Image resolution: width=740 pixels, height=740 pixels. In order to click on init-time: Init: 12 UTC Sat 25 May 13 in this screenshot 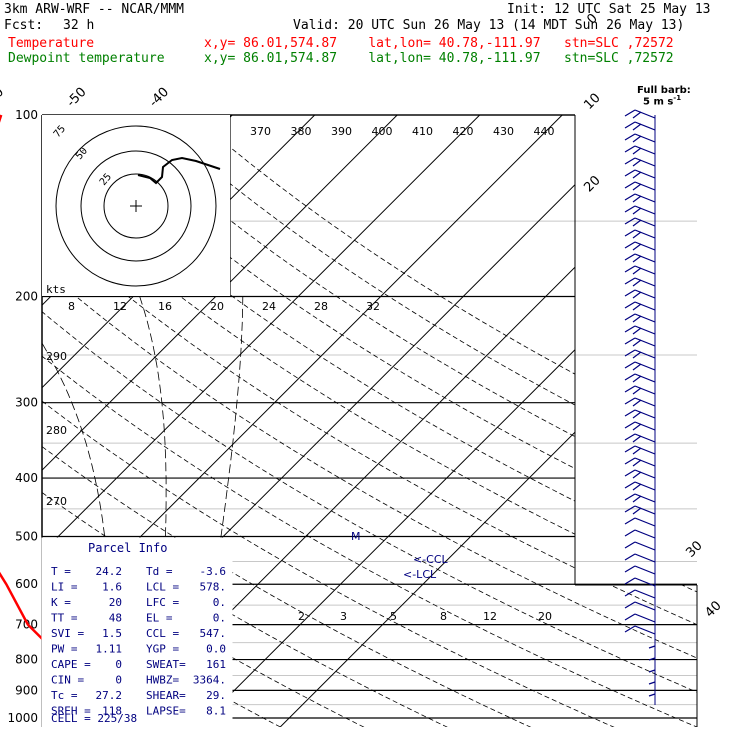, I will do `click(609, 9)`.